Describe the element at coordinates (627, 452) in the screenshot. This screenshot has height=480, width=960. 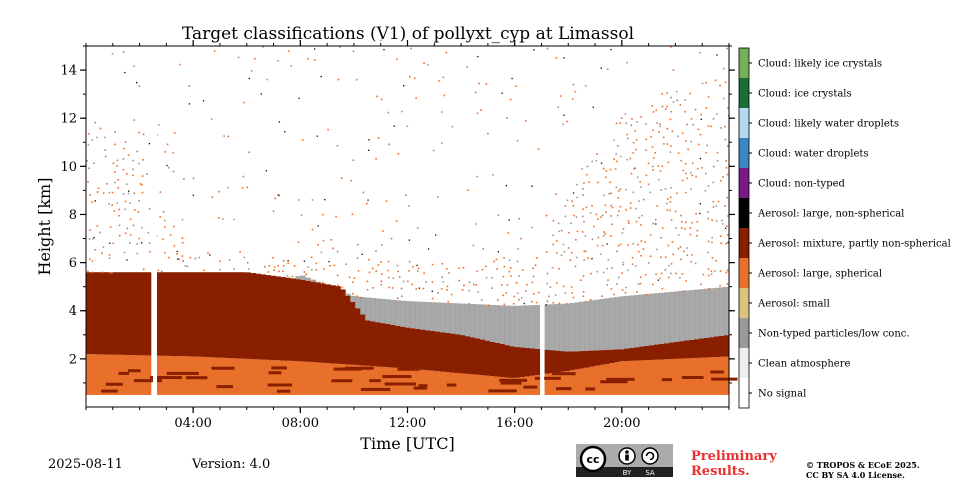
I see `attribution-icon-head` at that location.